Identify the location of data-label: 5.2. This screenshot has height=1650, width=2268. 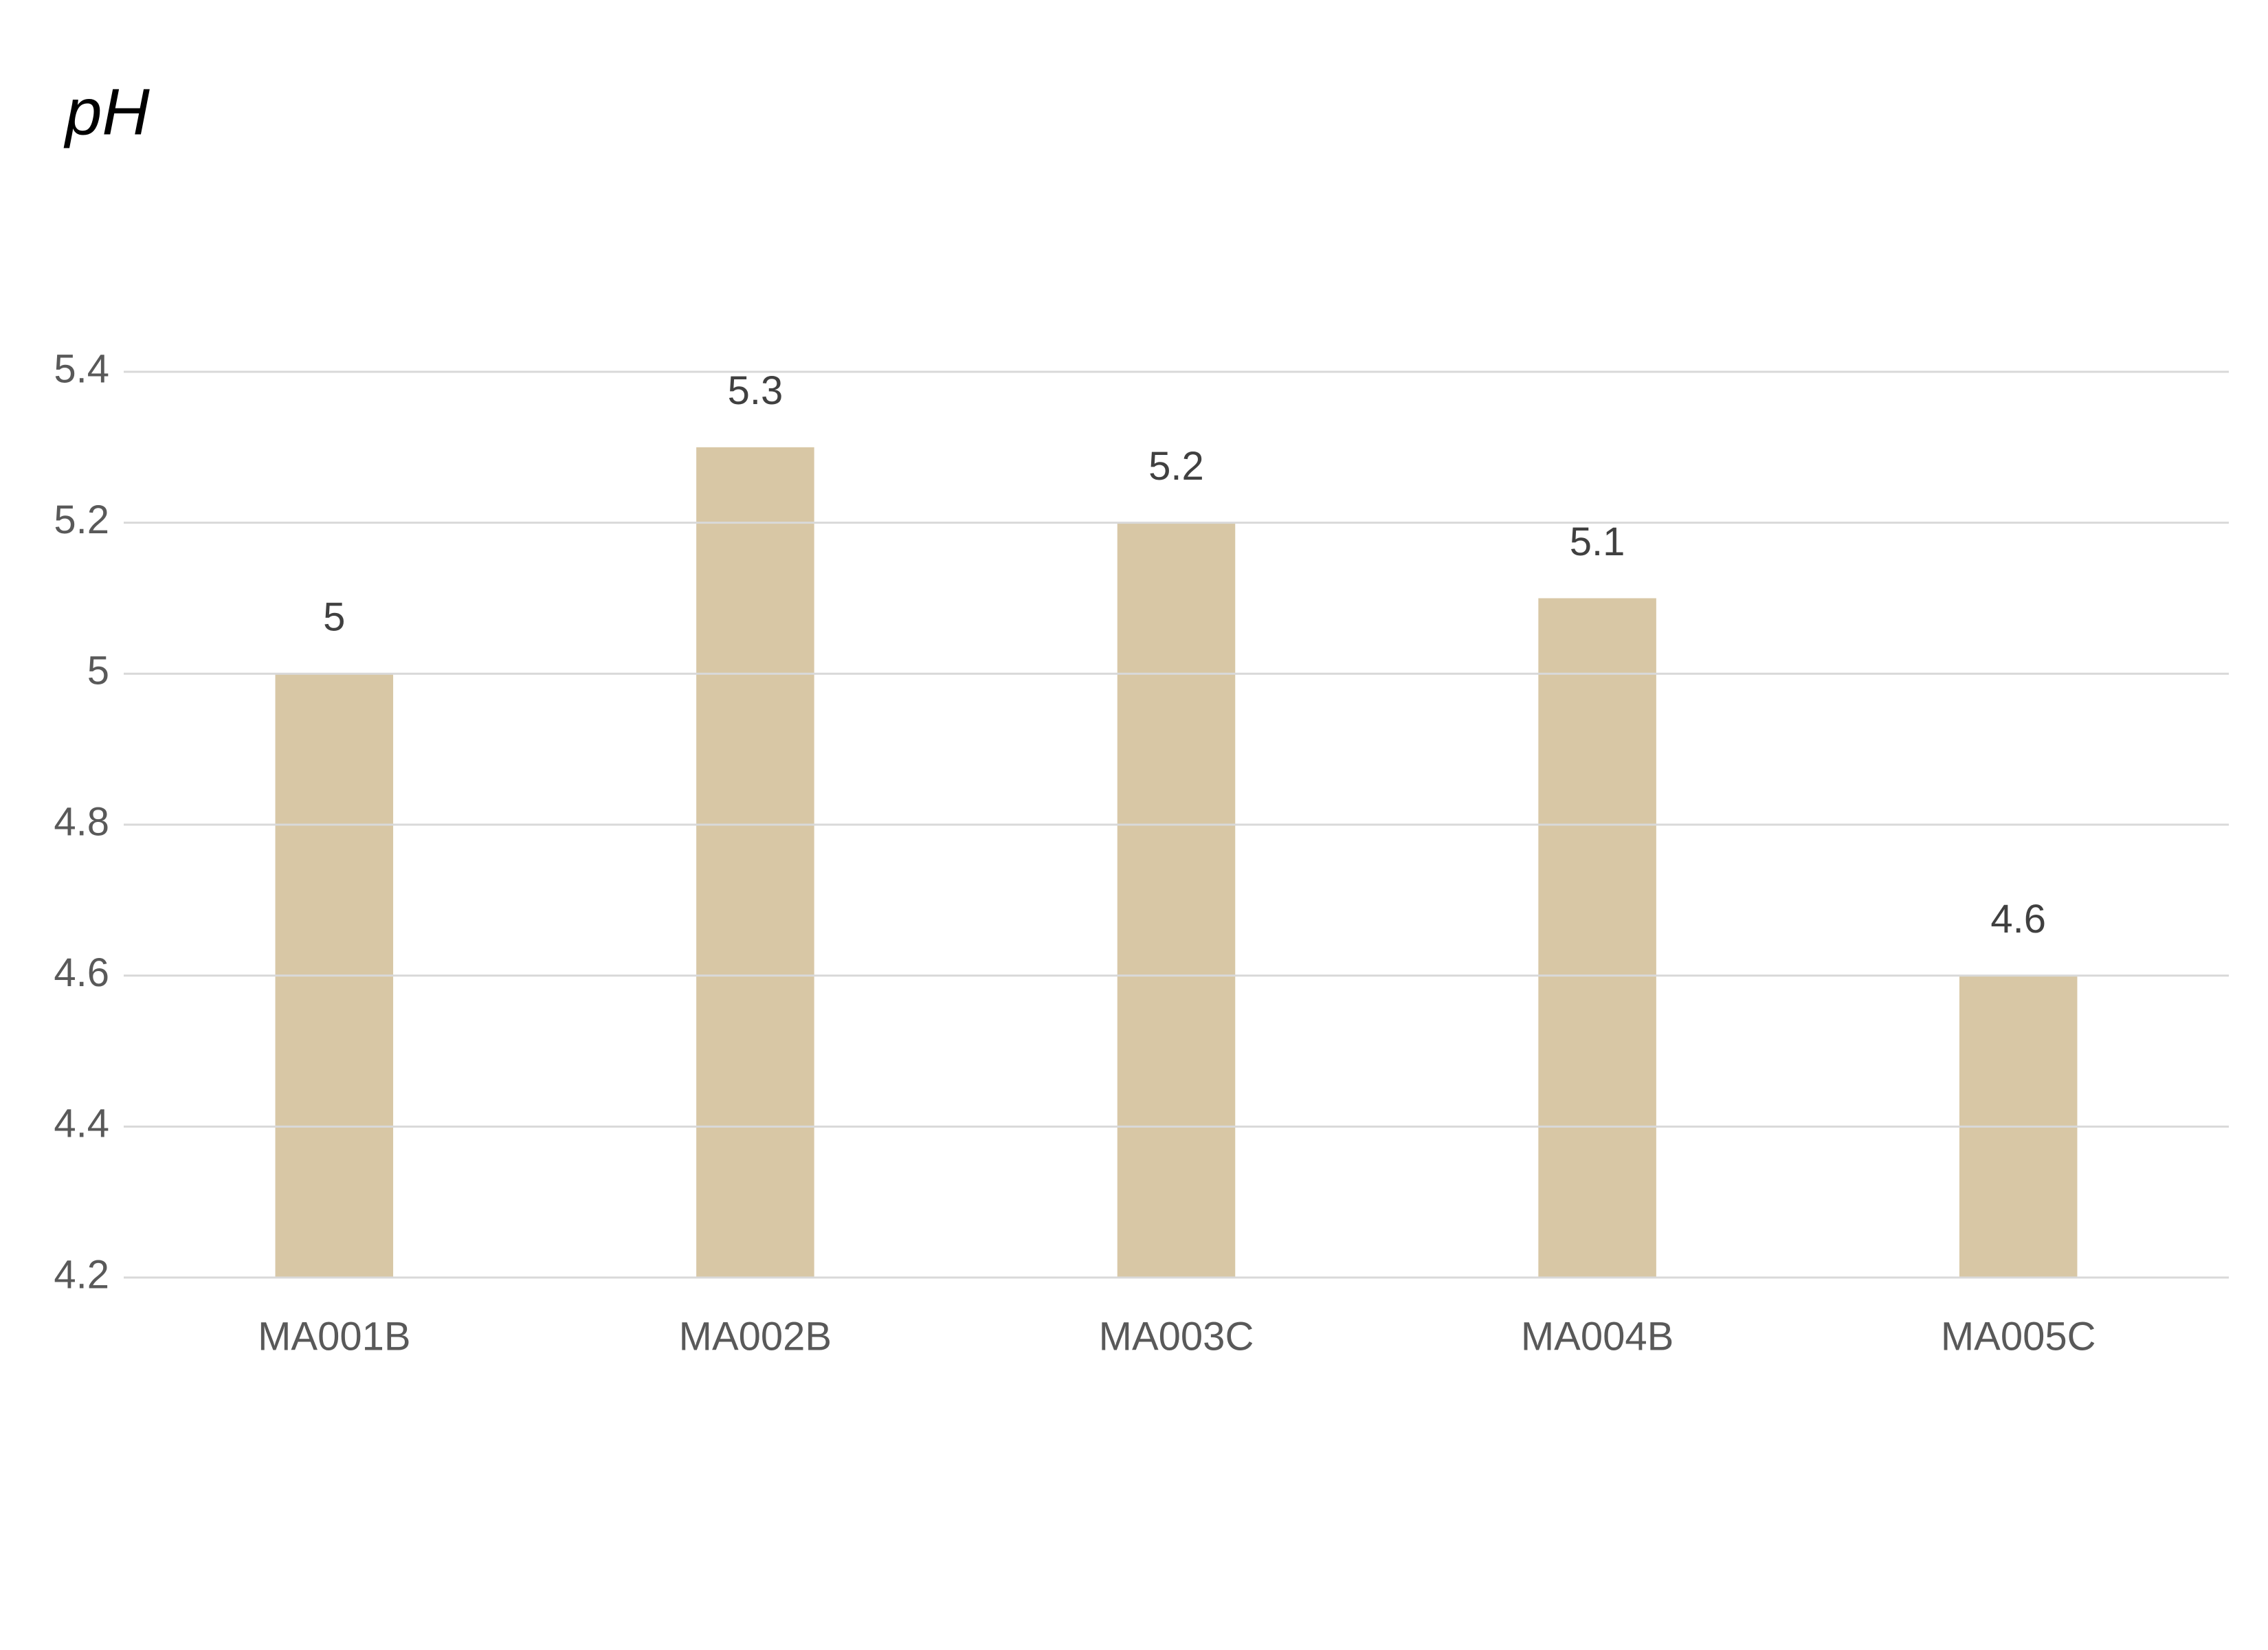
(1176, 466).